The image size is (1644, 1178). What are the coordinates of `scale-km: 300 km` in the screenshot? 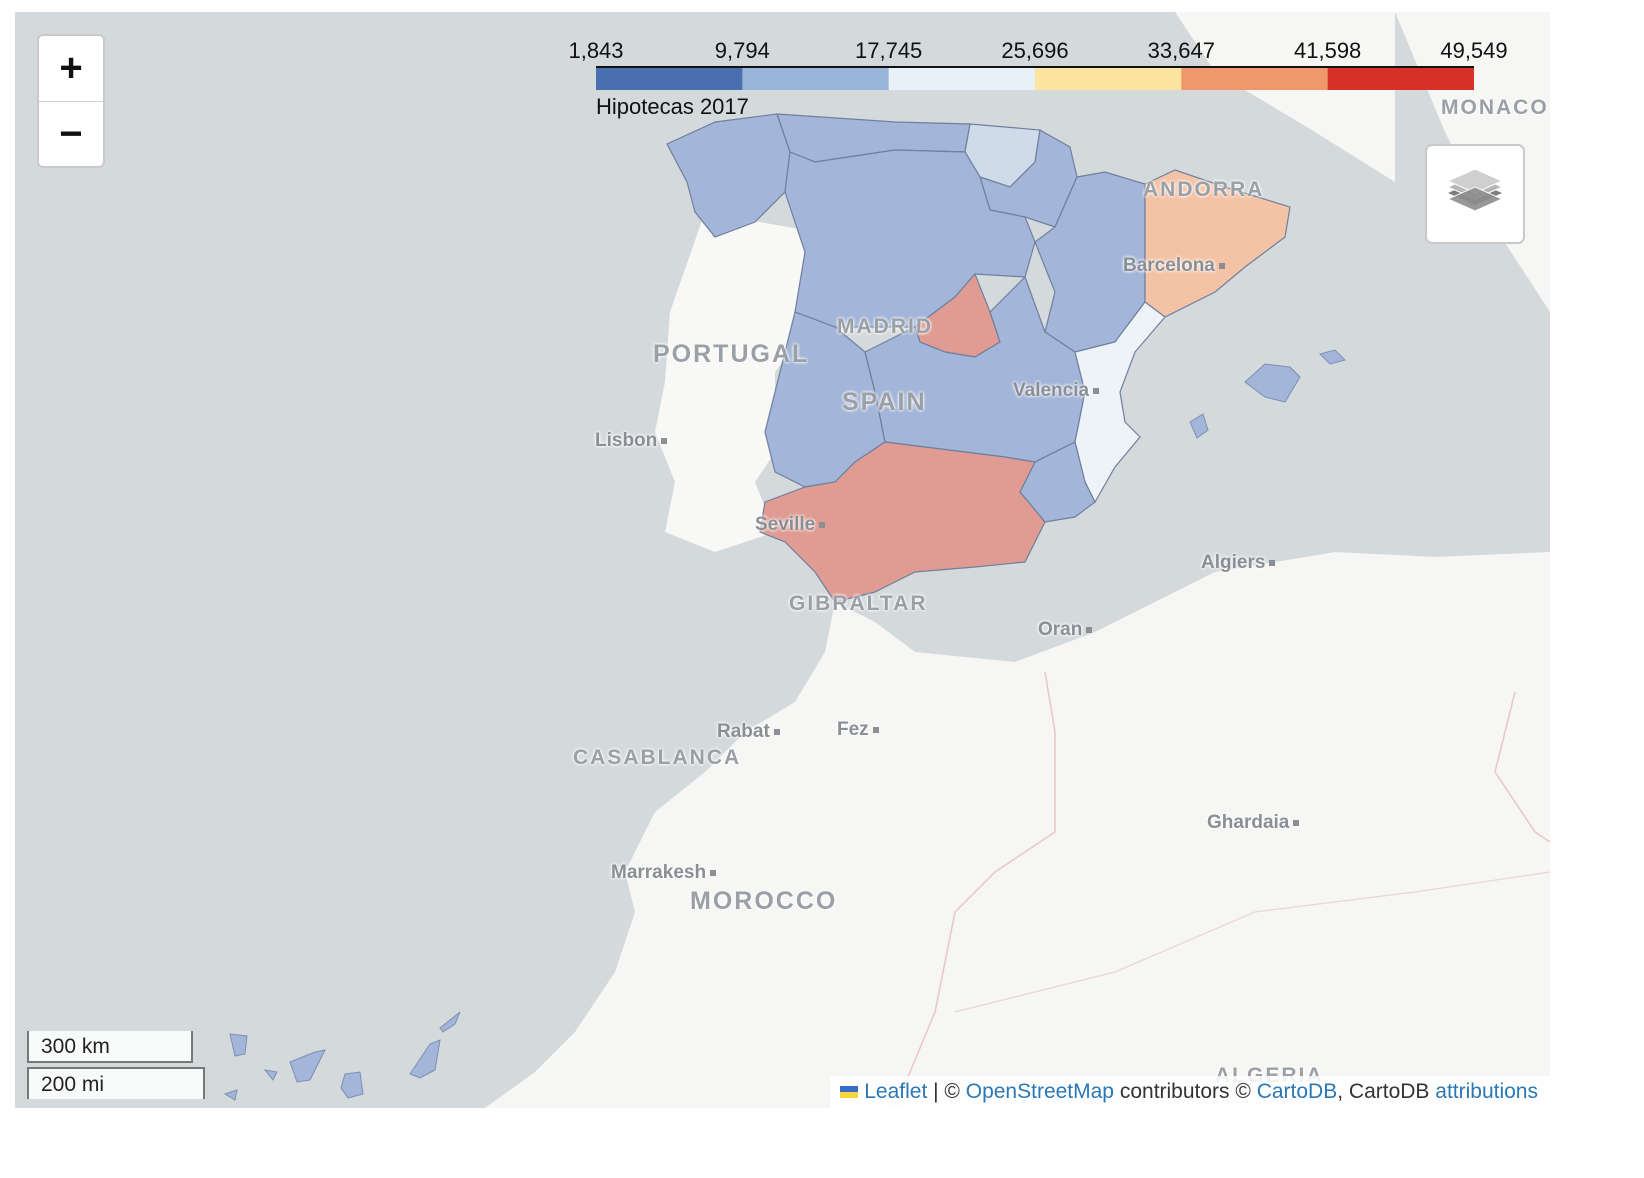 It's located at (110, 1047).